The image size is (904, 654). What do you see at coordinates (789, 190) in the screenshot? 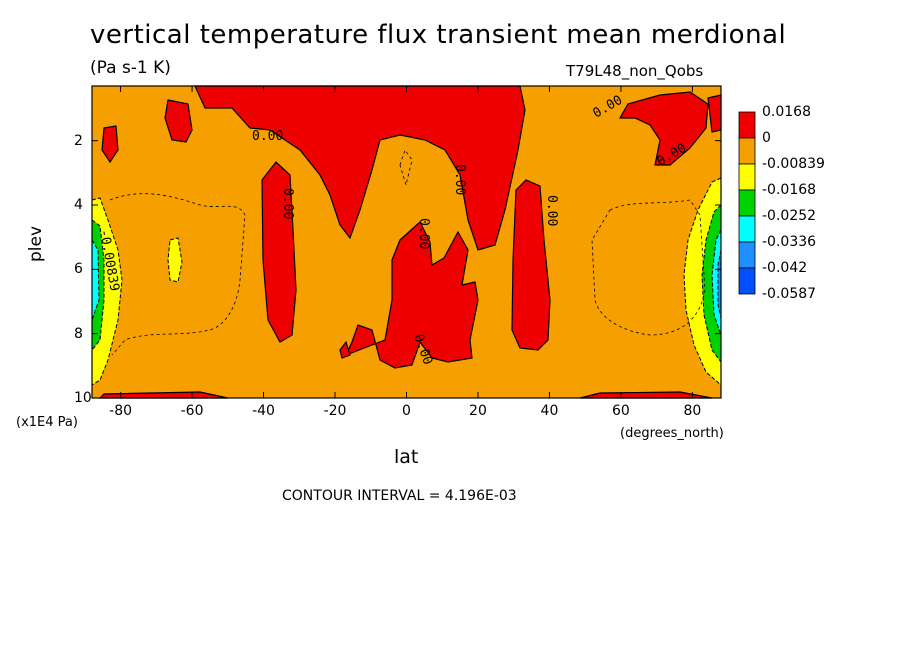
I see `colorbar-label: -0.0168` at bounding box center [789, 190].